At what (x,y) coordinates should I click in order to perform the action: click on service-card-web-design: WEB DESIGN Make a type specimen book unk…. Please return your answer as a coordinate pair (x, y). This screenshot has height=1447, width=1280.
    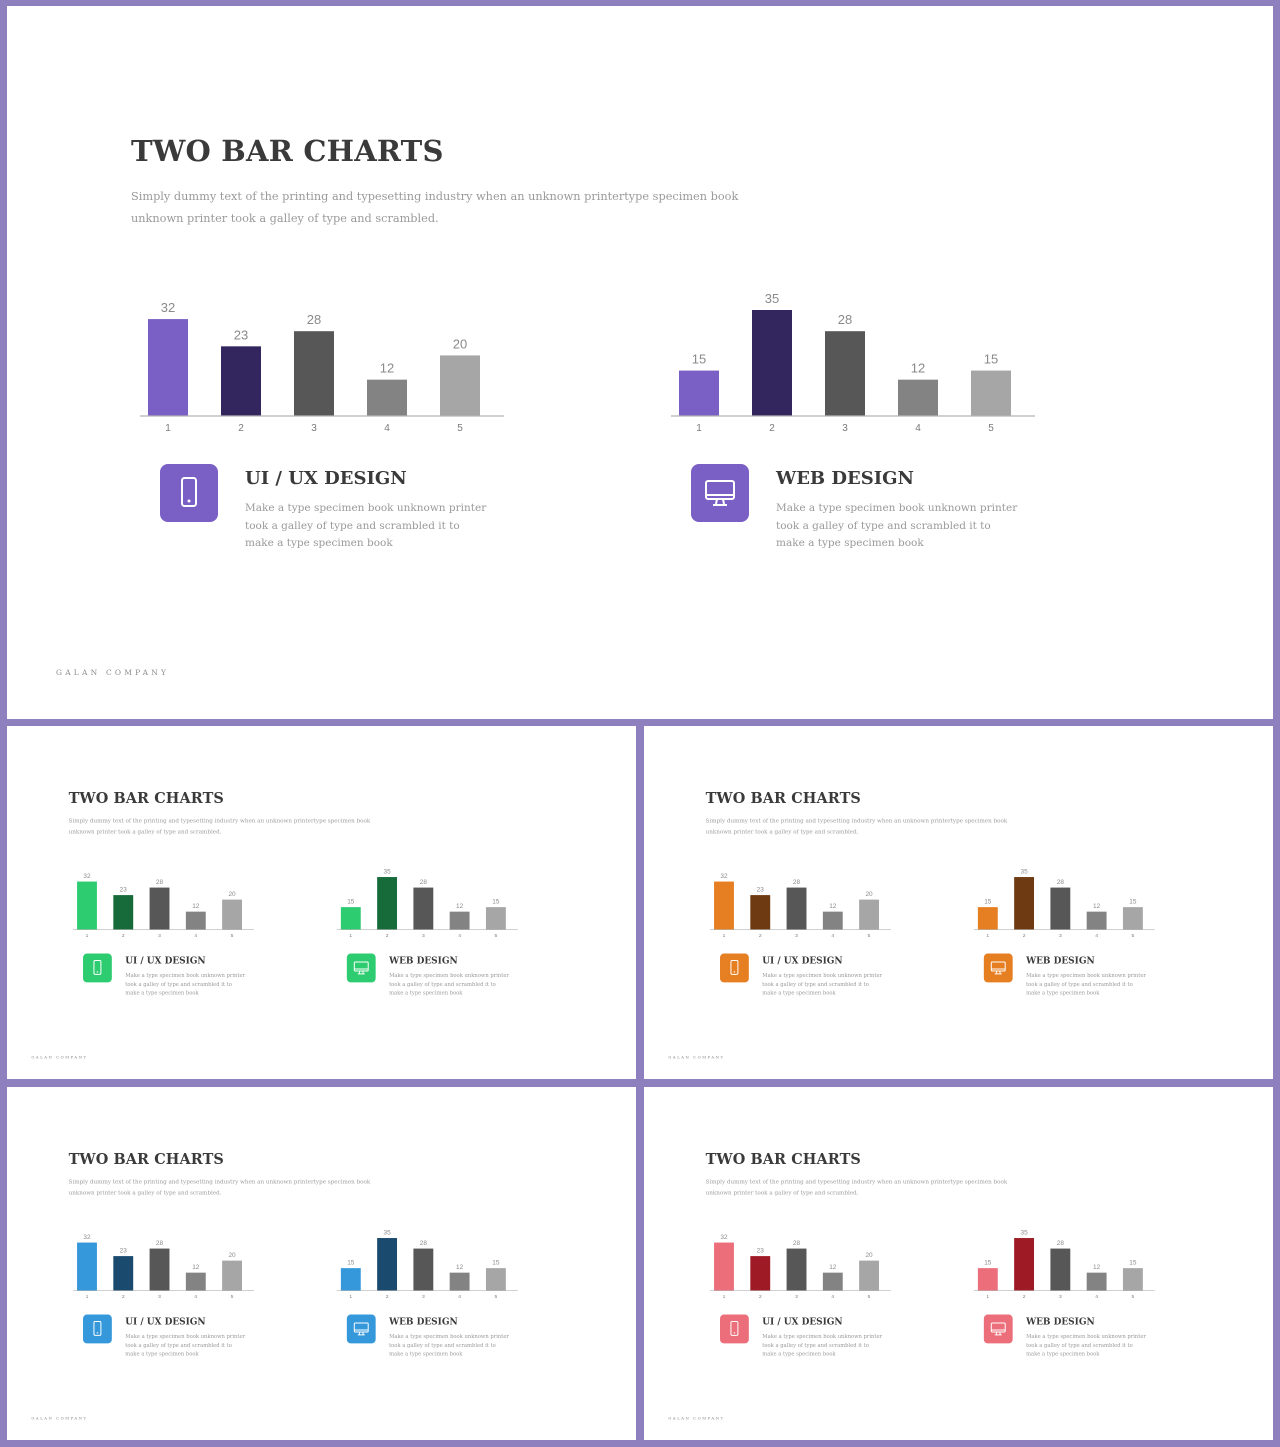
    Looking at the image, I should click on (1068, 1339).